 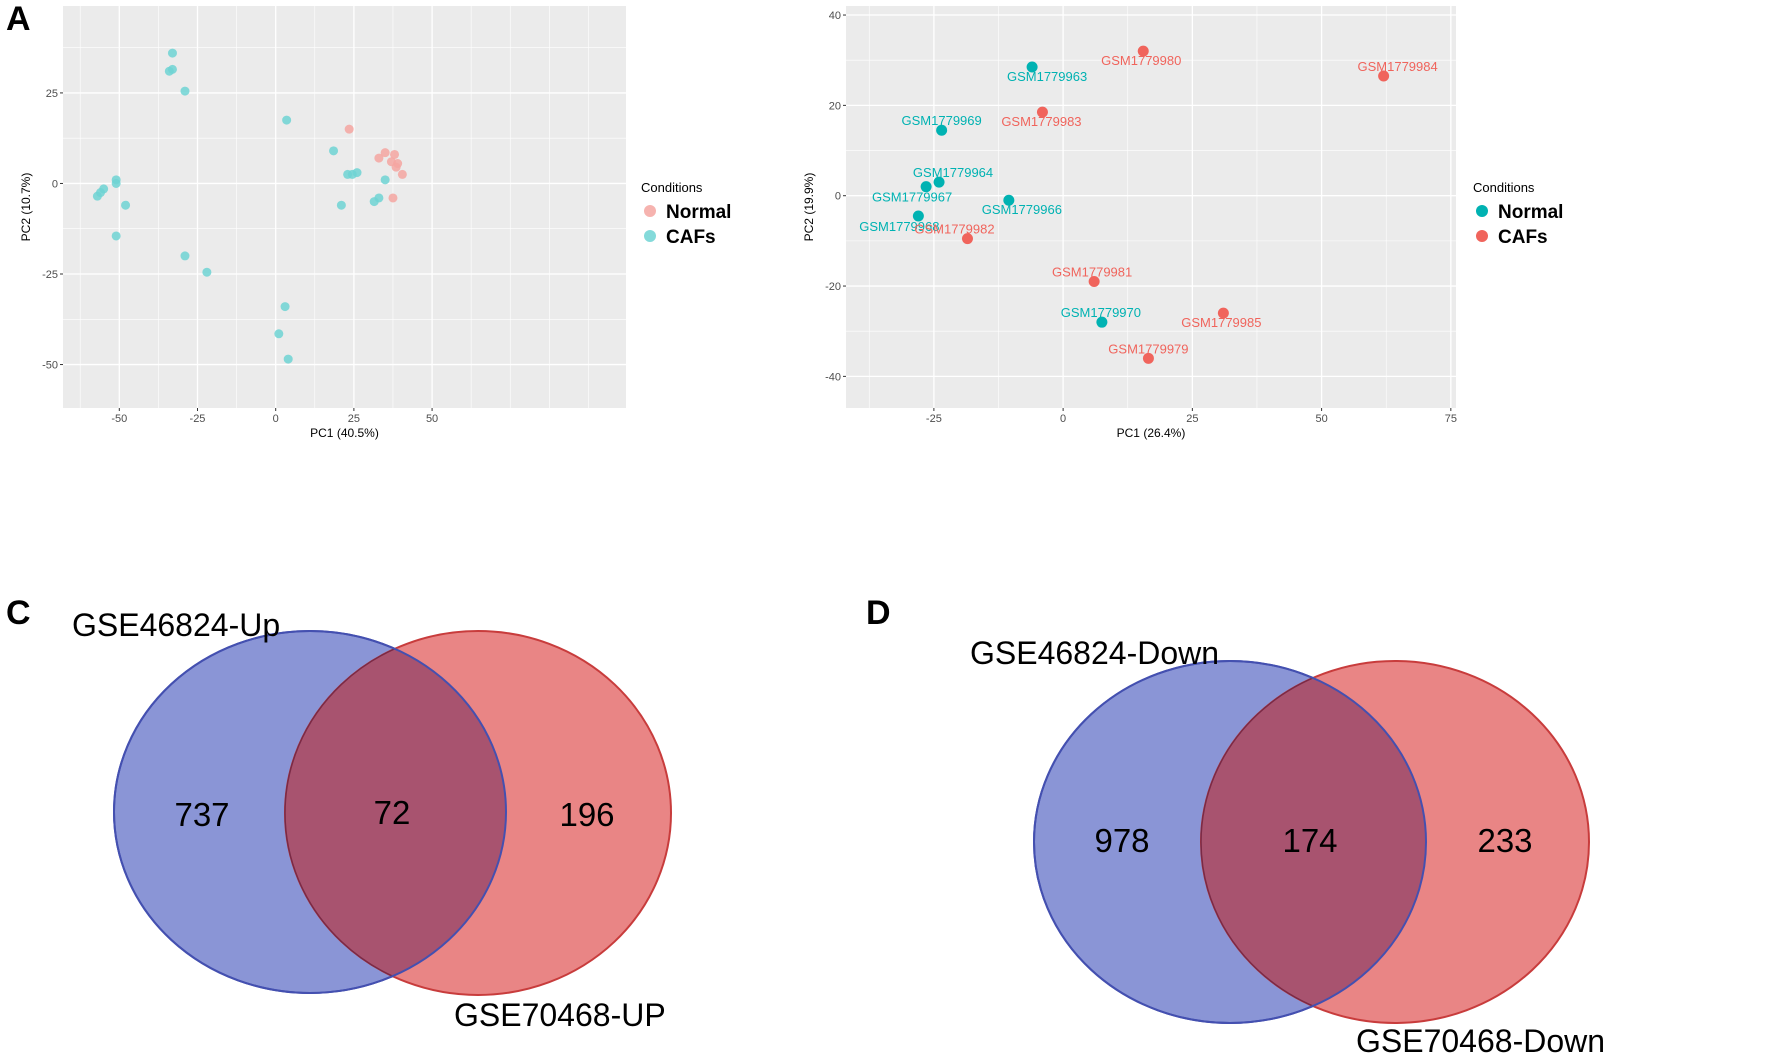 What do you see at coordinates (650, 211) in the screenshot?
I see `plot-a-legend-key-normal` at bounding box center [650, 211].